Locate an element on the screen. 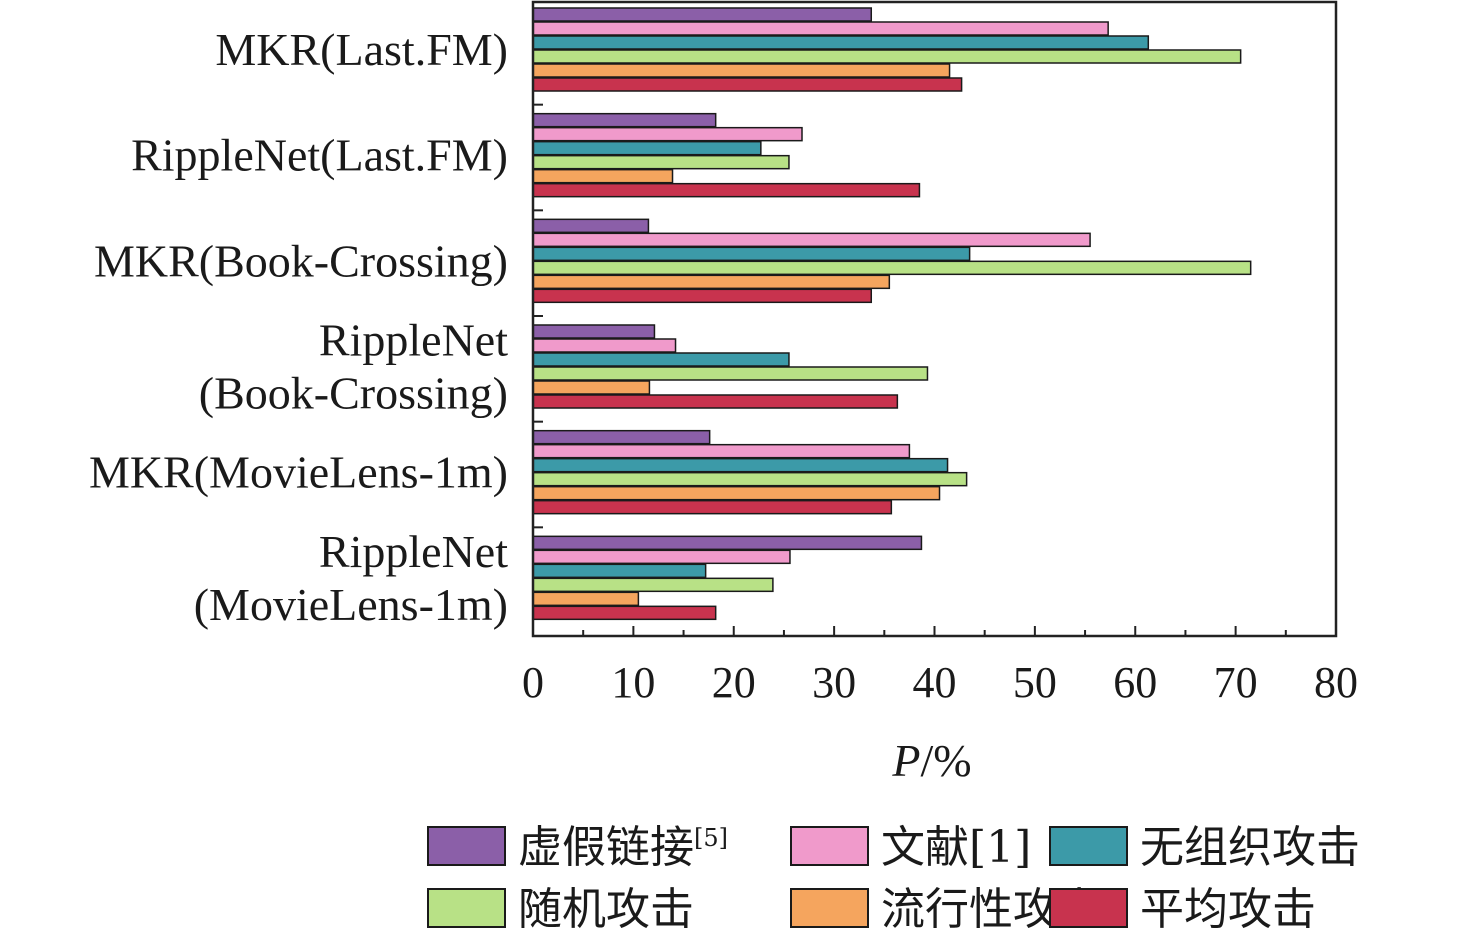 Image resolution: width=1476 pixels, height=941 pixels. legend-label: 无组织攻击 is located at coordinates (1250, 847).